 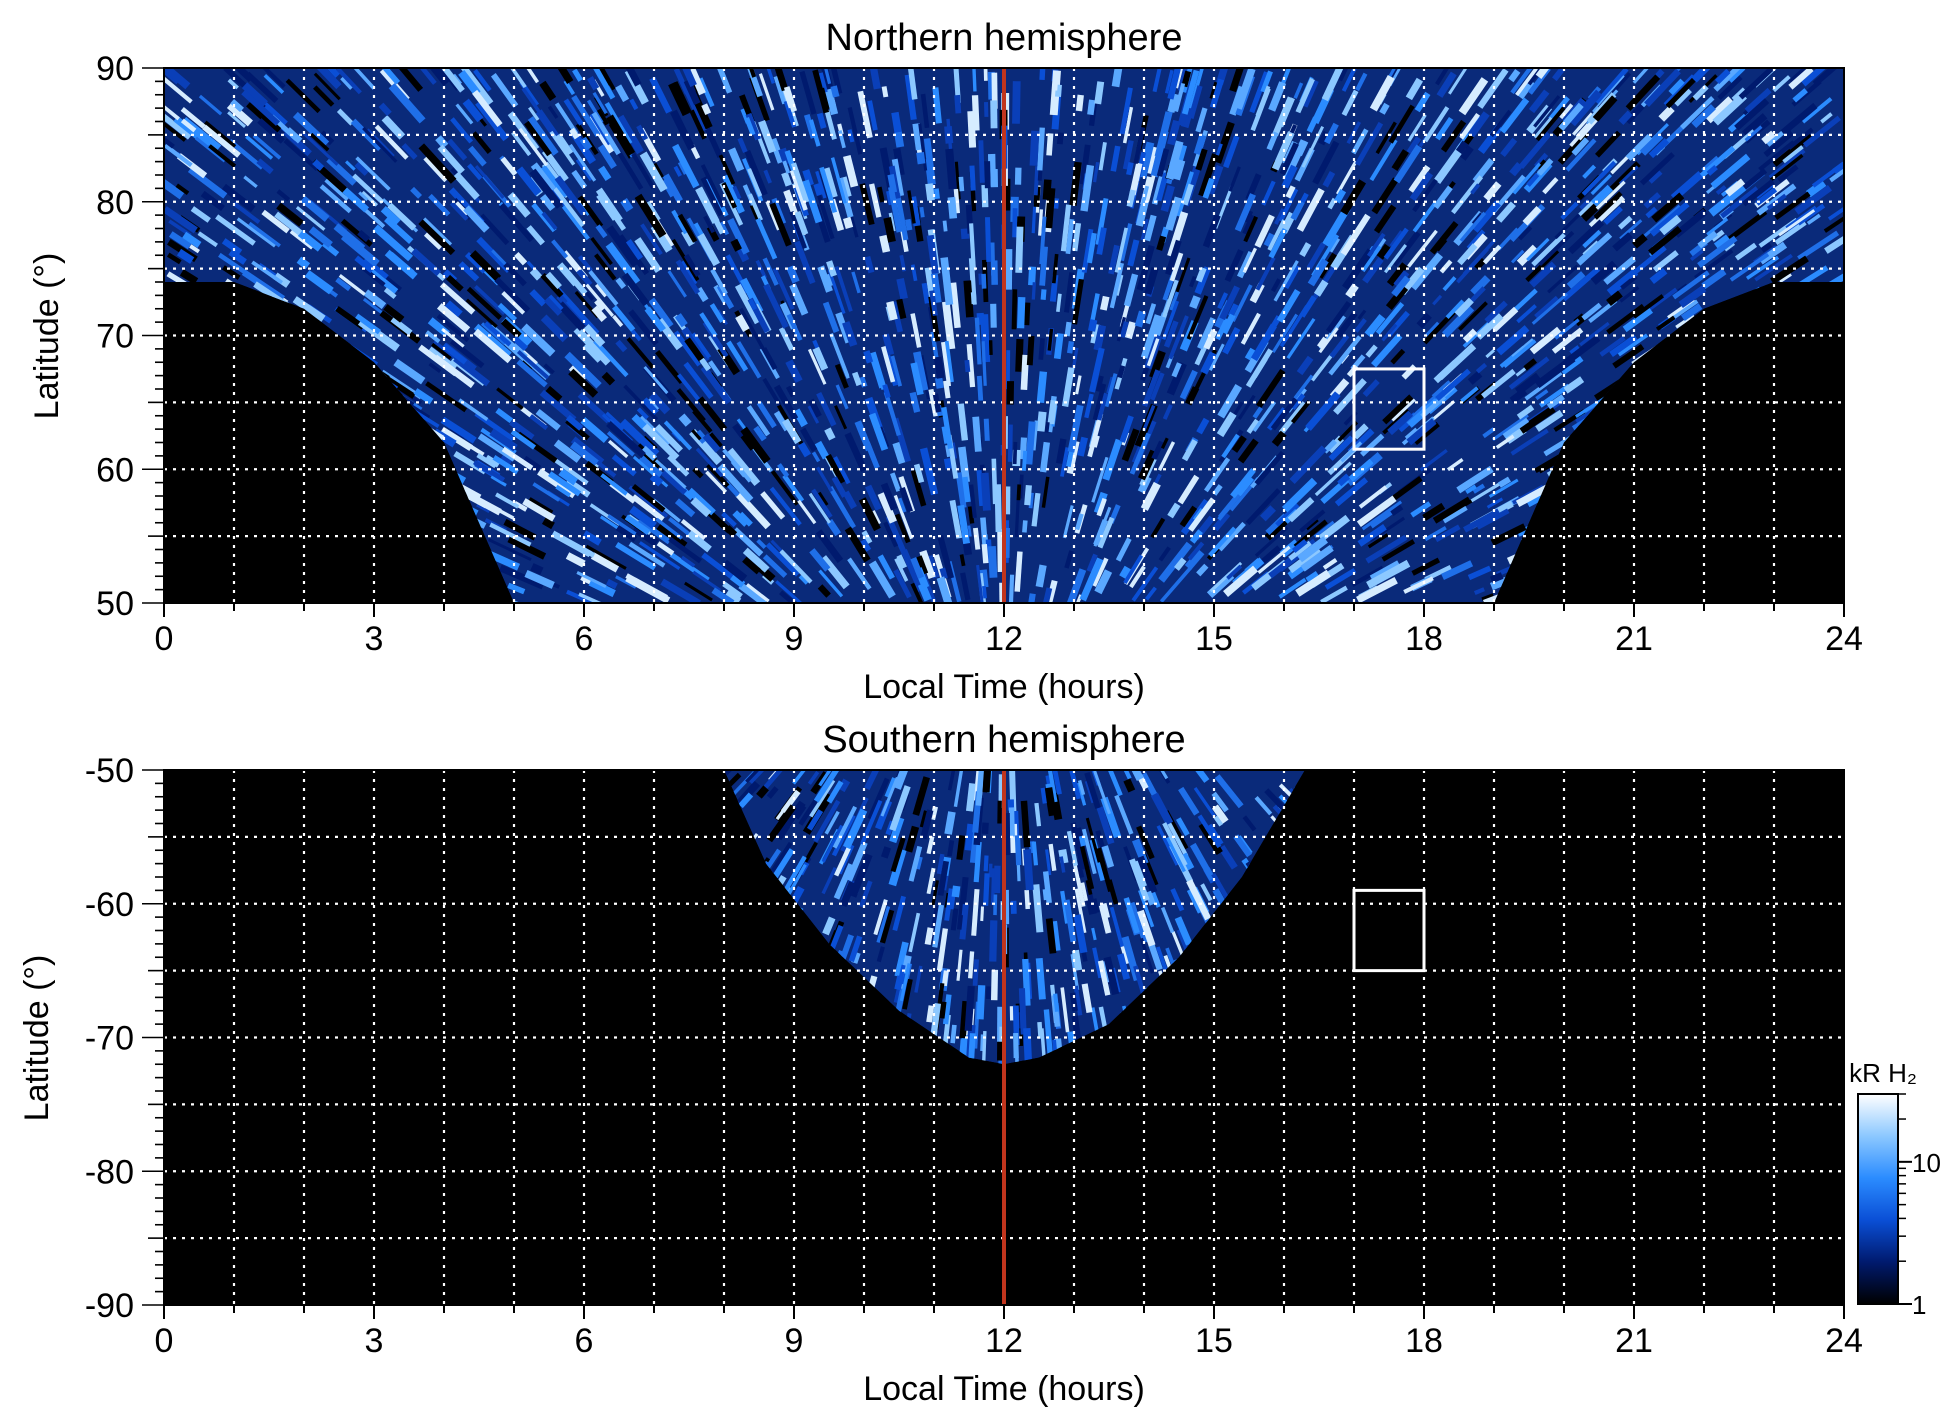 I want to click on north-highlight-box, so click(x=1389, y=409).